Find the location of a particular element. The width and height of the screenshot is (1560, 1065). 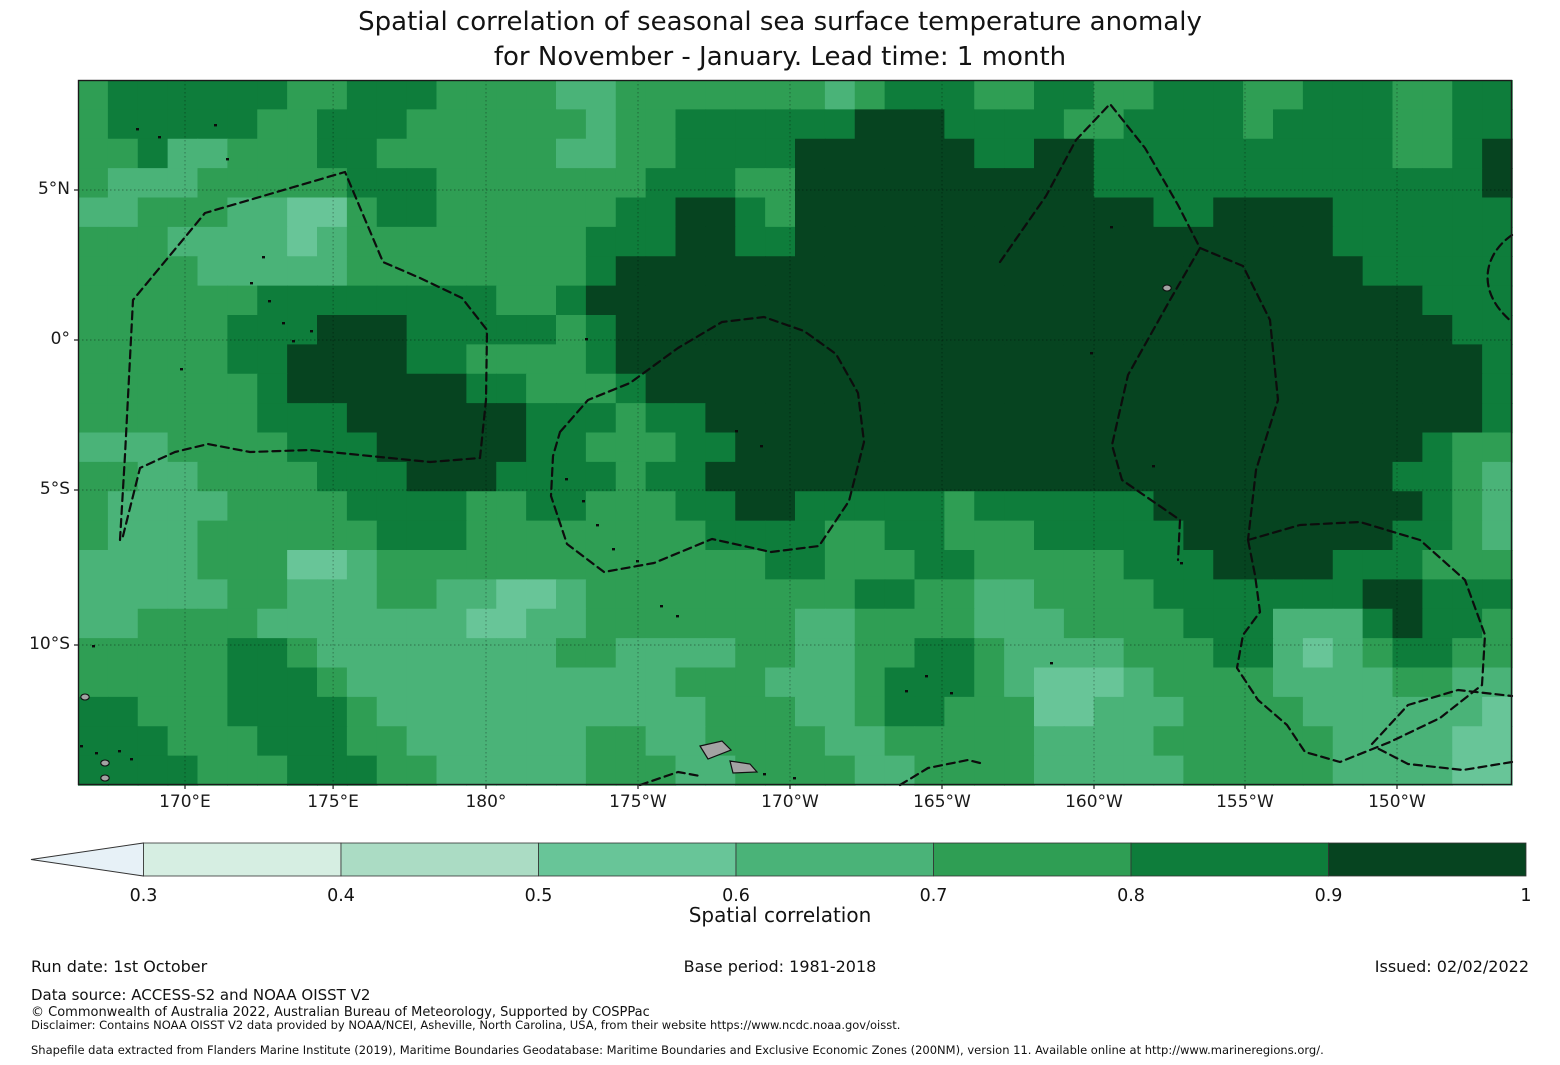

y-tick-label: 5°S is located at coordinates (54, 489).